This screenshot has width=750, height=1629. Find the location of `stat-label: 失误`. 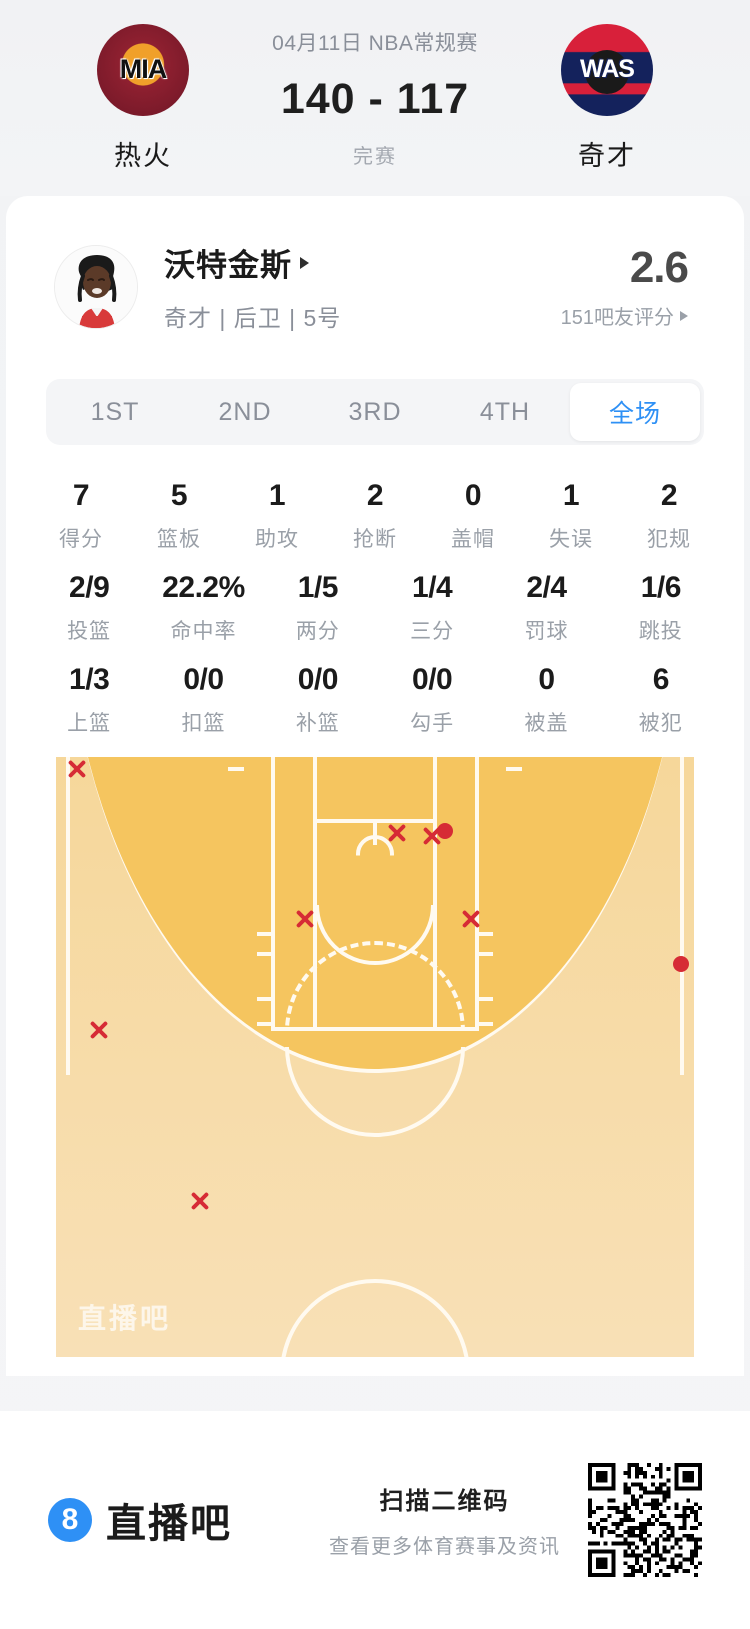

stat-label: 失误 is located at coordinates (571, 539).